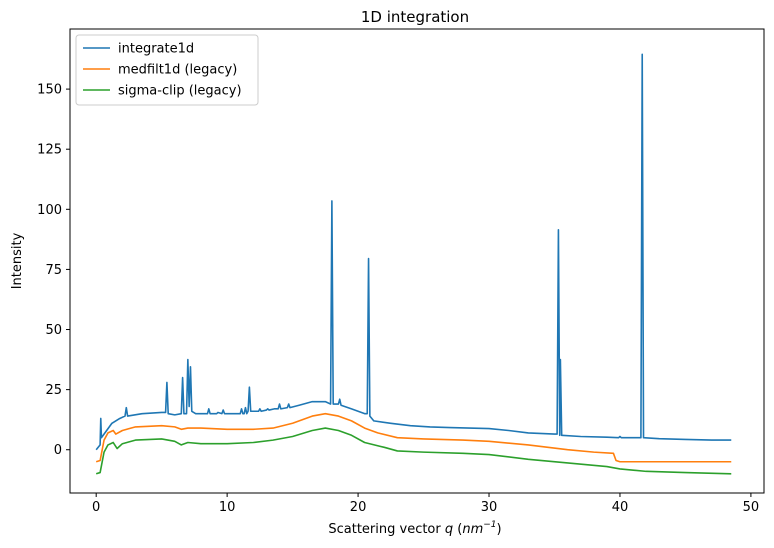  What do you see at coordinates (386, 529) in the screenshot?
I see `x-axis-label-prefix: Scattering vector` at bounding box center [386, 529].